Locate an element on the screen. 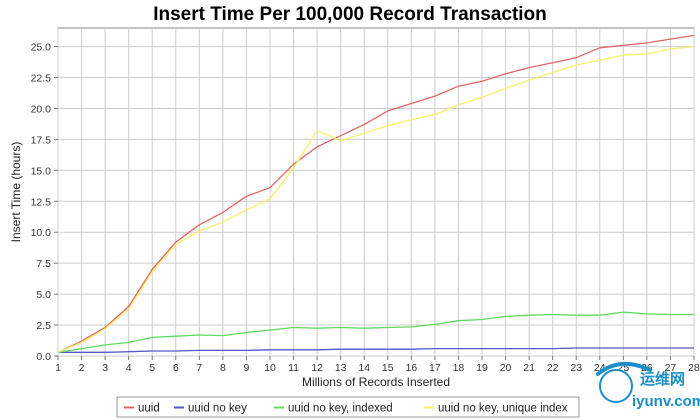  x-tick-label: 15 is located at coordinates (388, 368).